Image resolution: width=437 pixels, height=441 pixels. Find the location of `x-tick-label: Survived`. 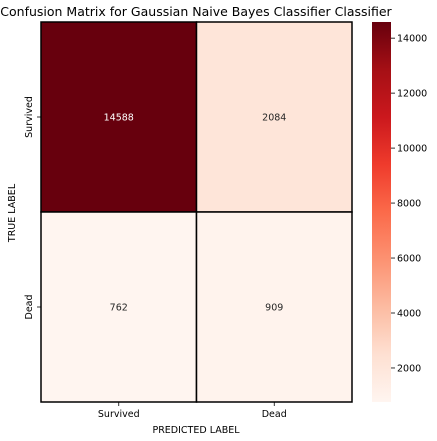

x-tick-label: Survived is located at coordinates (119, 414).